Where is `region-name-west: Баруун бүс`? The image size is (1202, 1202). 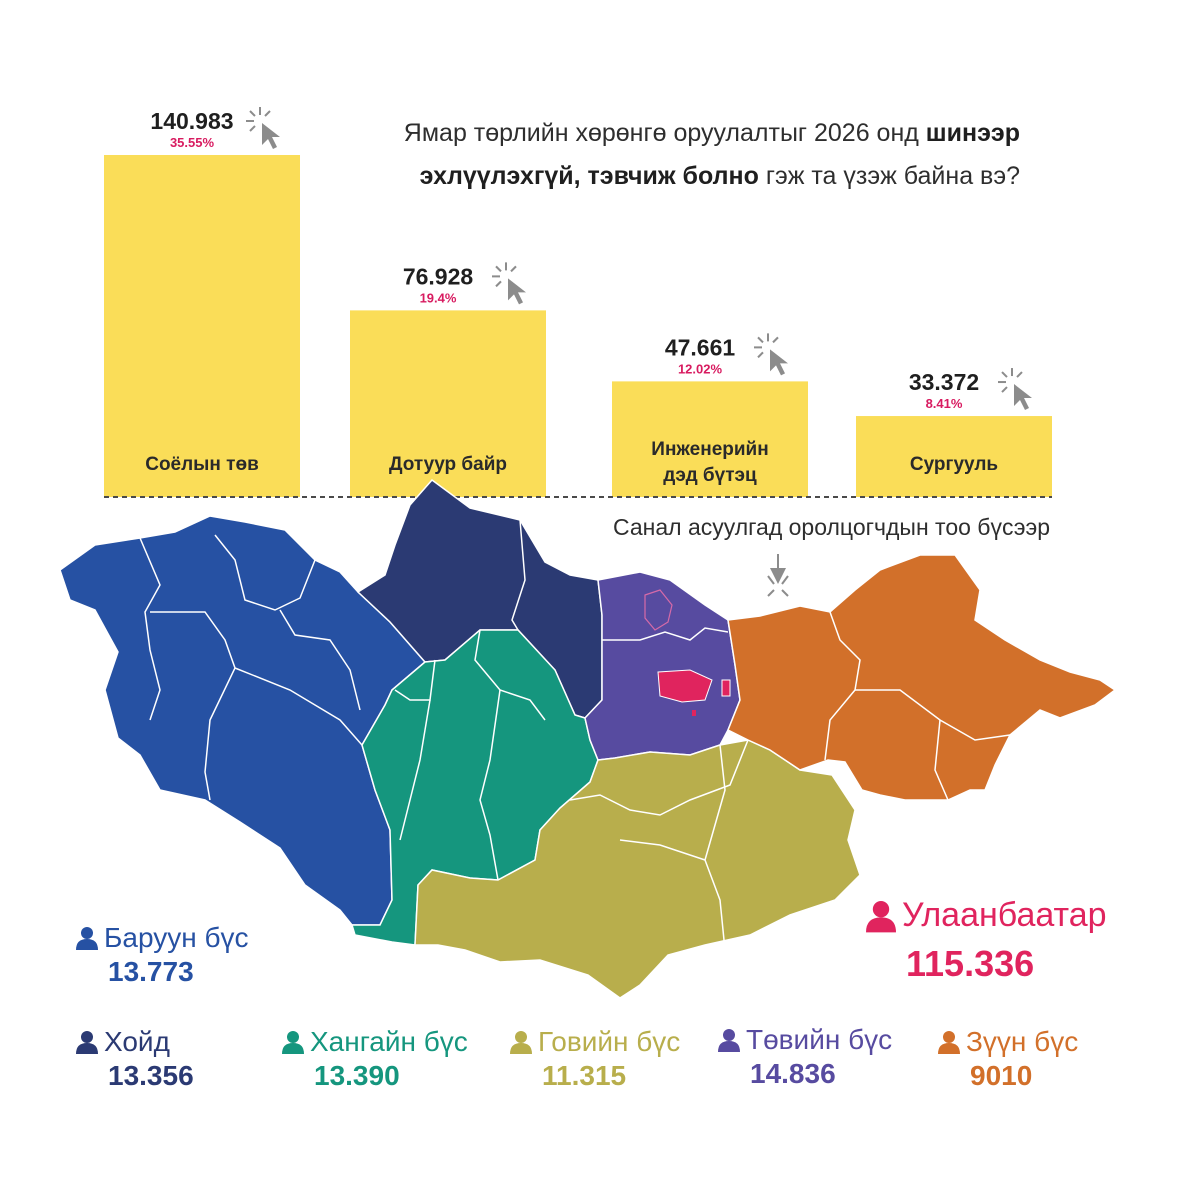 region-name-west: Баруун бүс is located at coordinates (176, 937).